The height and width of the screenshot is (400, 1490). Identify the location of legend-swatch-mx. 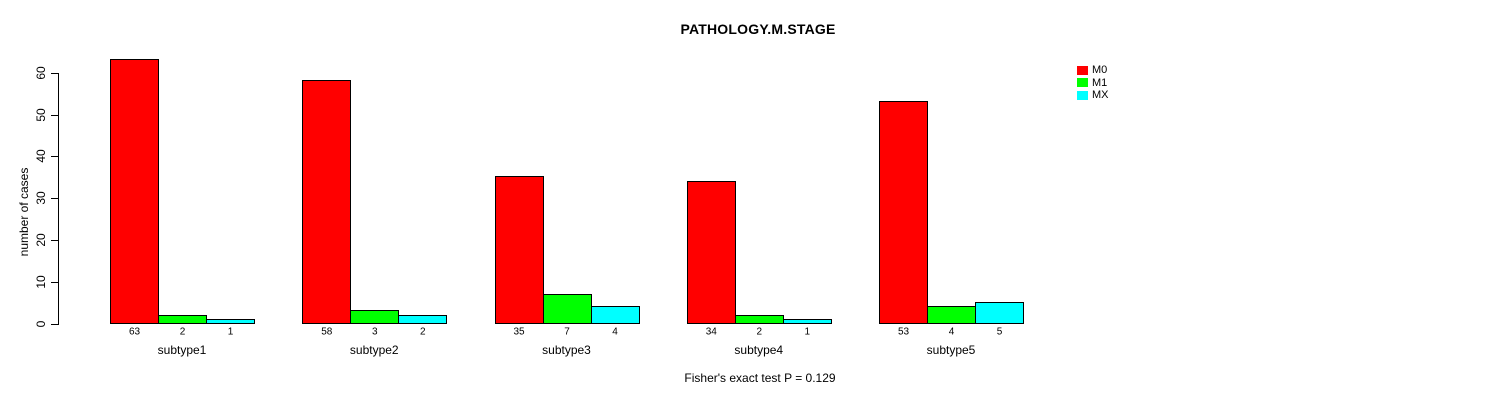
(1082, 95).